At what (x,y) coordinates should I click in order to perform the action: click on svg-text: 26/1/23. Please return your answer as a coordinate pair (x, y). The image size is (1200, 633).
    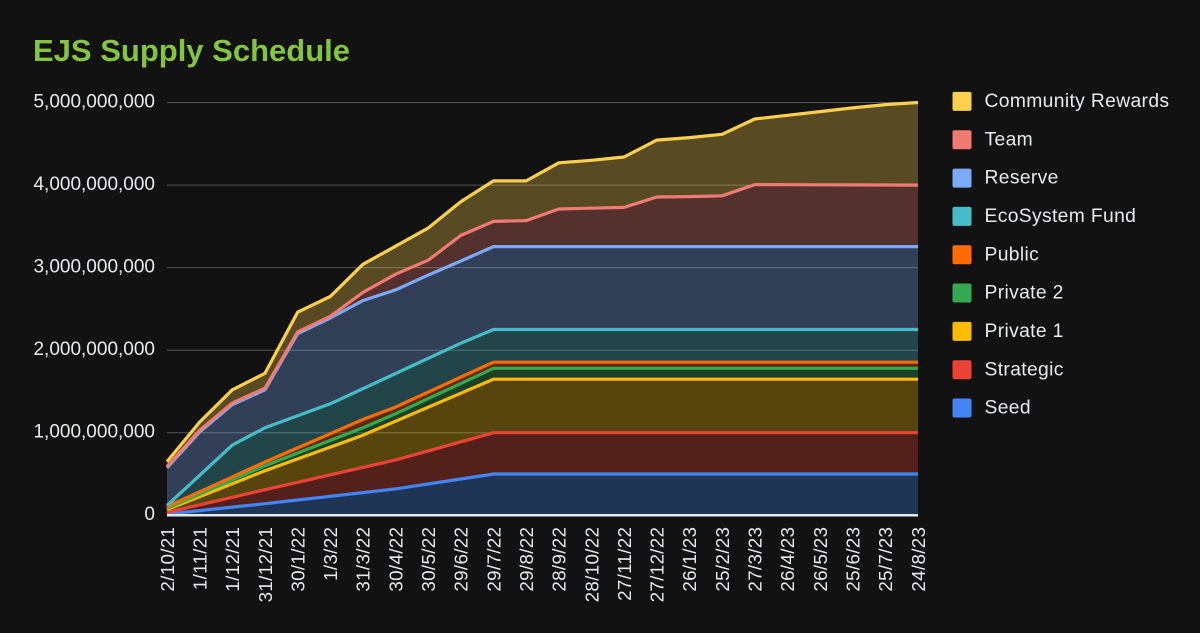
    Looking at the image, I should click on (689, 559).